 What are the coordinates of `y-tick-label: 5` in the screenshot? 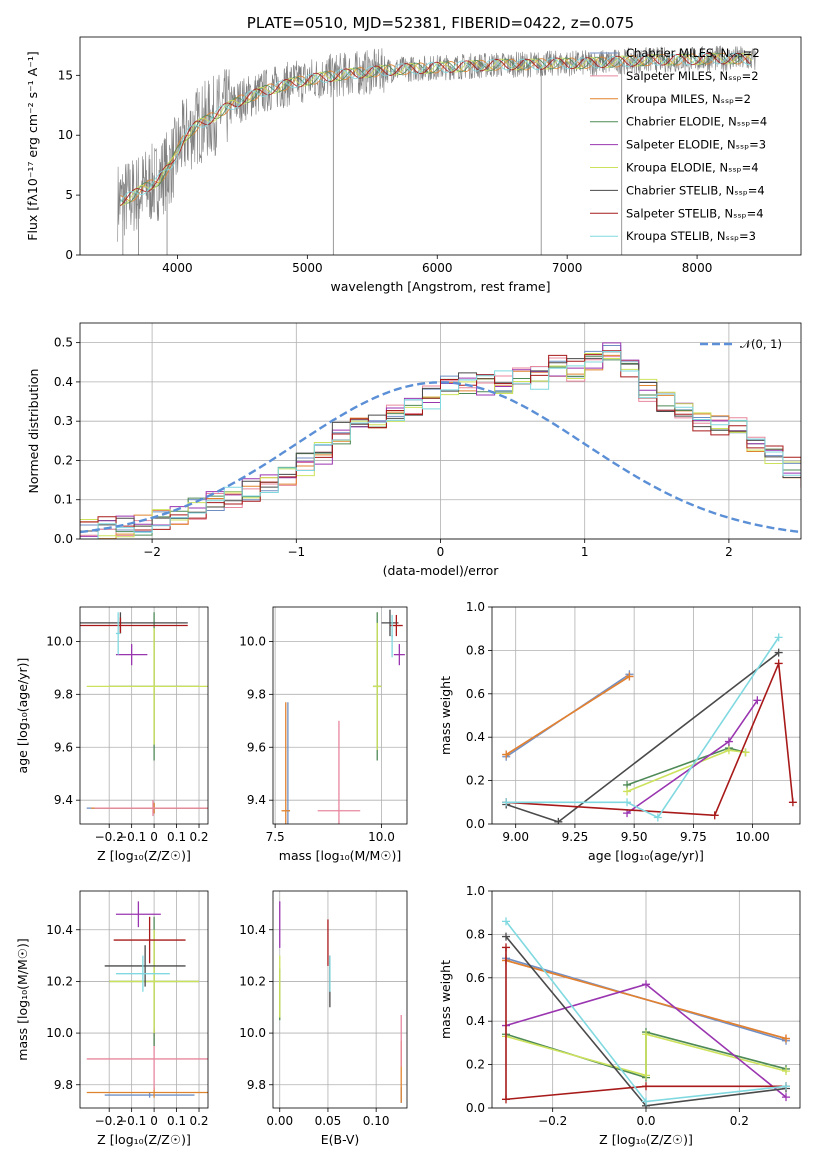 It's located at (69, 195).